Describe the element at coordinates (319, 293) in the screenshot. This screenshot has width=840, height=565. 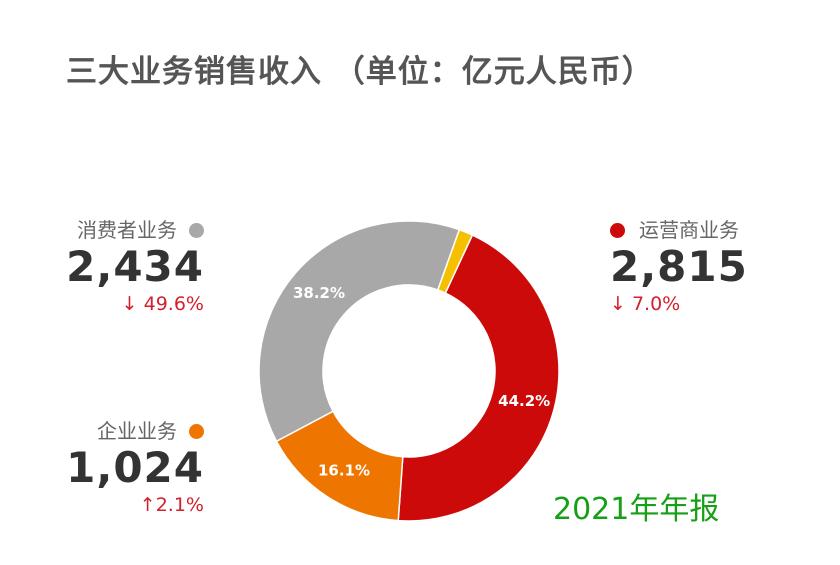
I see `slice-label-2: 38.2%` at that location.